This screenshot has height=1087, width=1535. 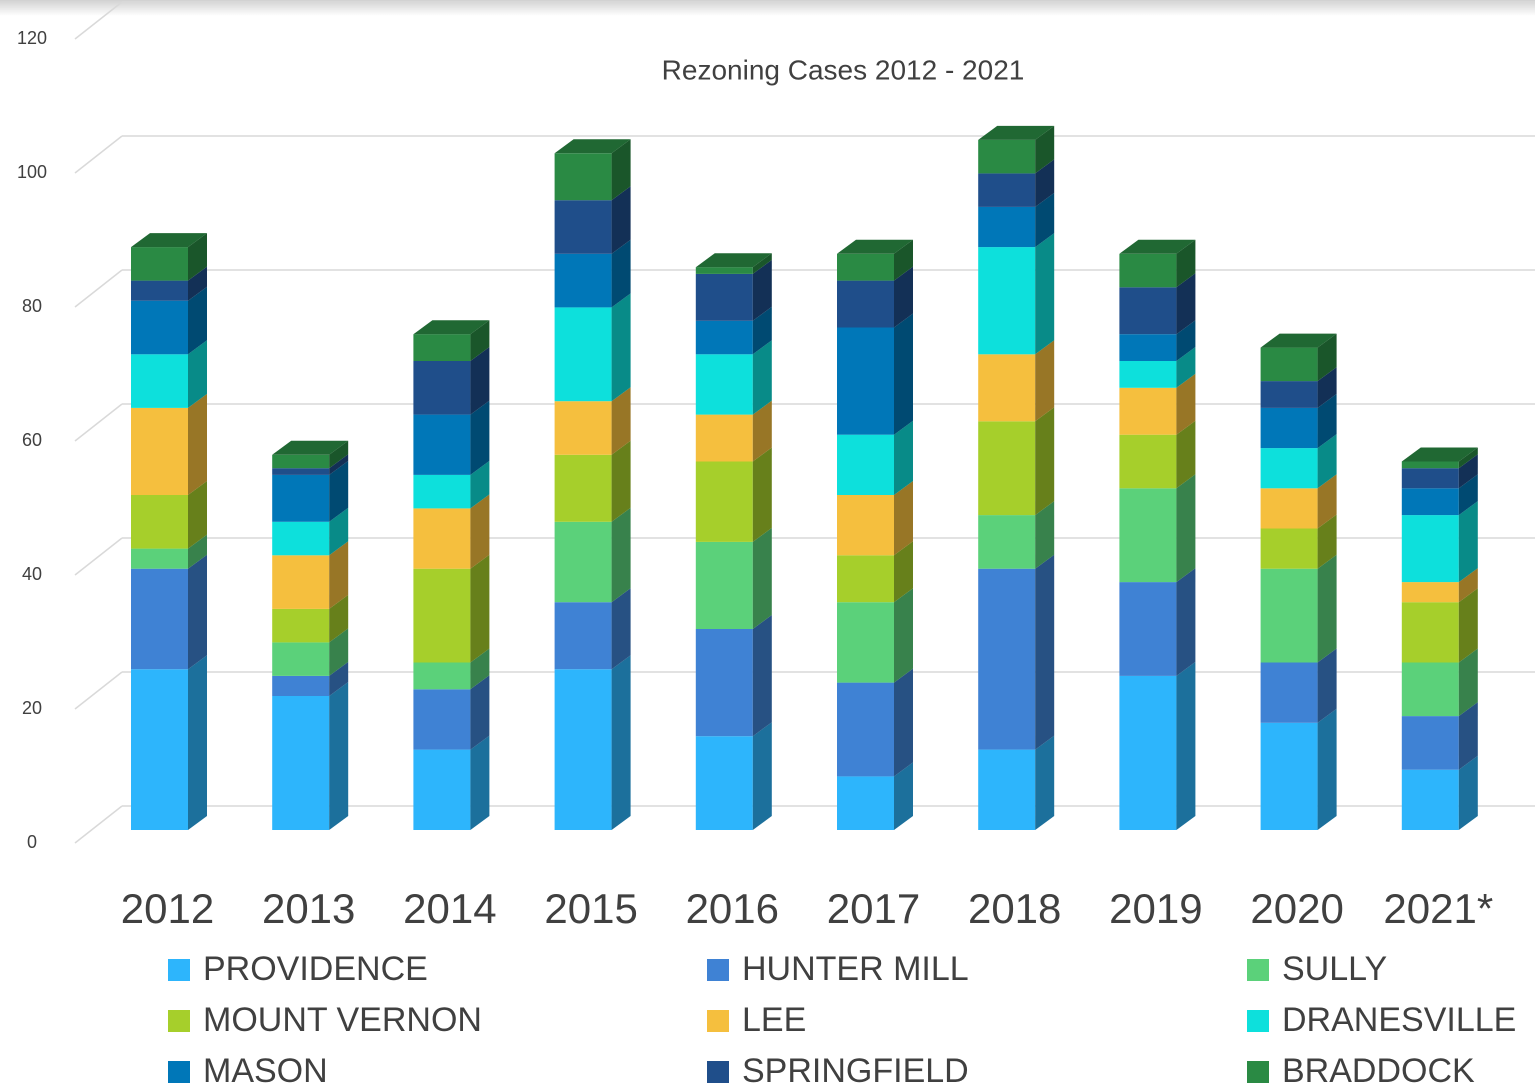 I want to click on x-tick-label: 2021*, so click(x=1438, y=908).